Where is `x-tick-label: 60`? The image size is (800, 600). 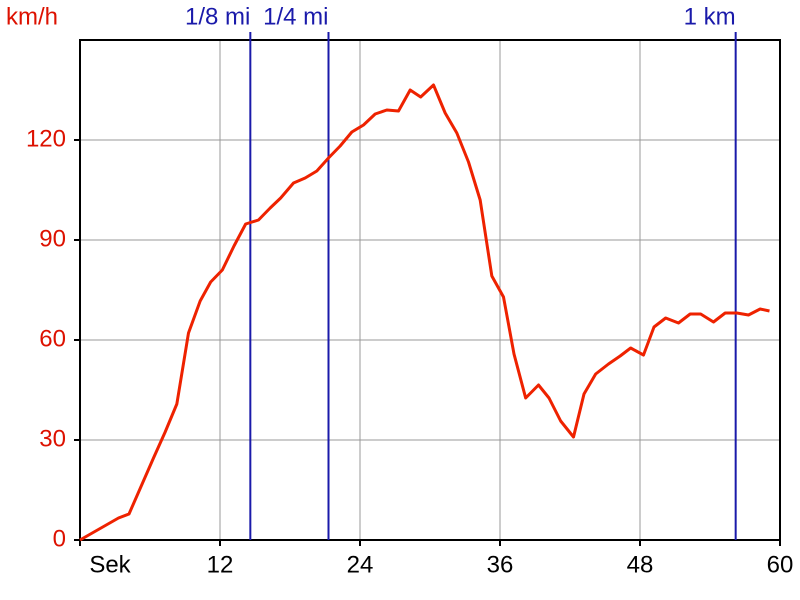 x-tick-label: 60 is located at coordinates (780, 564).